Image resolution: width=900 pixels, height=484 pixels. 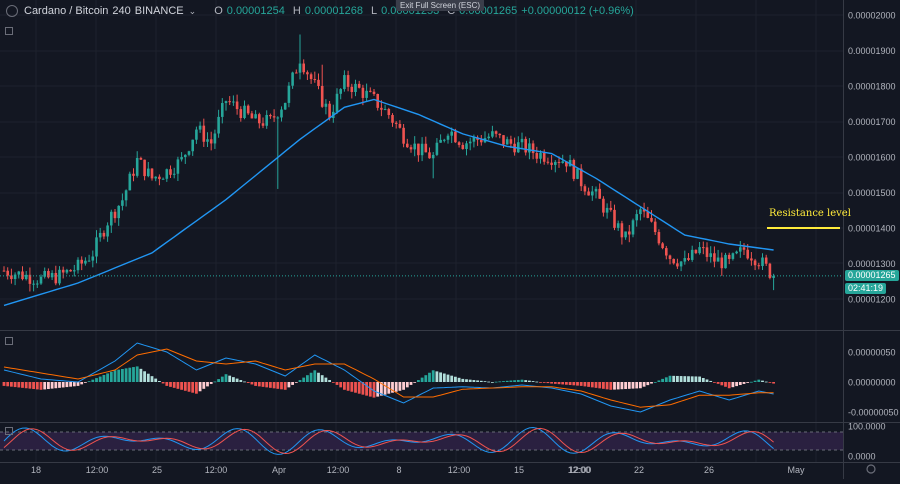 I want to click on legend-open-label: O, so click(x=218, y=11).